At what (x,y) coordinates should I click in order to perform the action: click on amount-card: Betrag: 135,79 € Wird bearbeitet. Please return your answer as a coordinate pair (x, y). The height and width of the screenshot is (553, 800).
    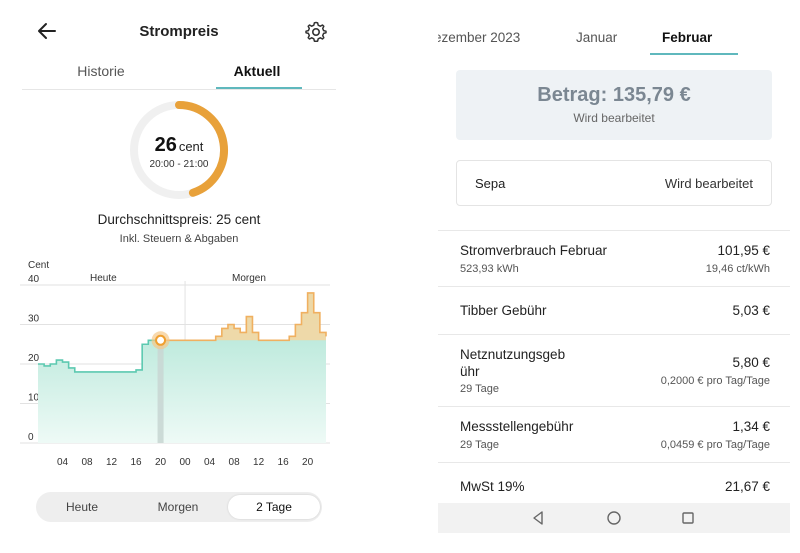
    Looking at the image, I should click on (614, 105).